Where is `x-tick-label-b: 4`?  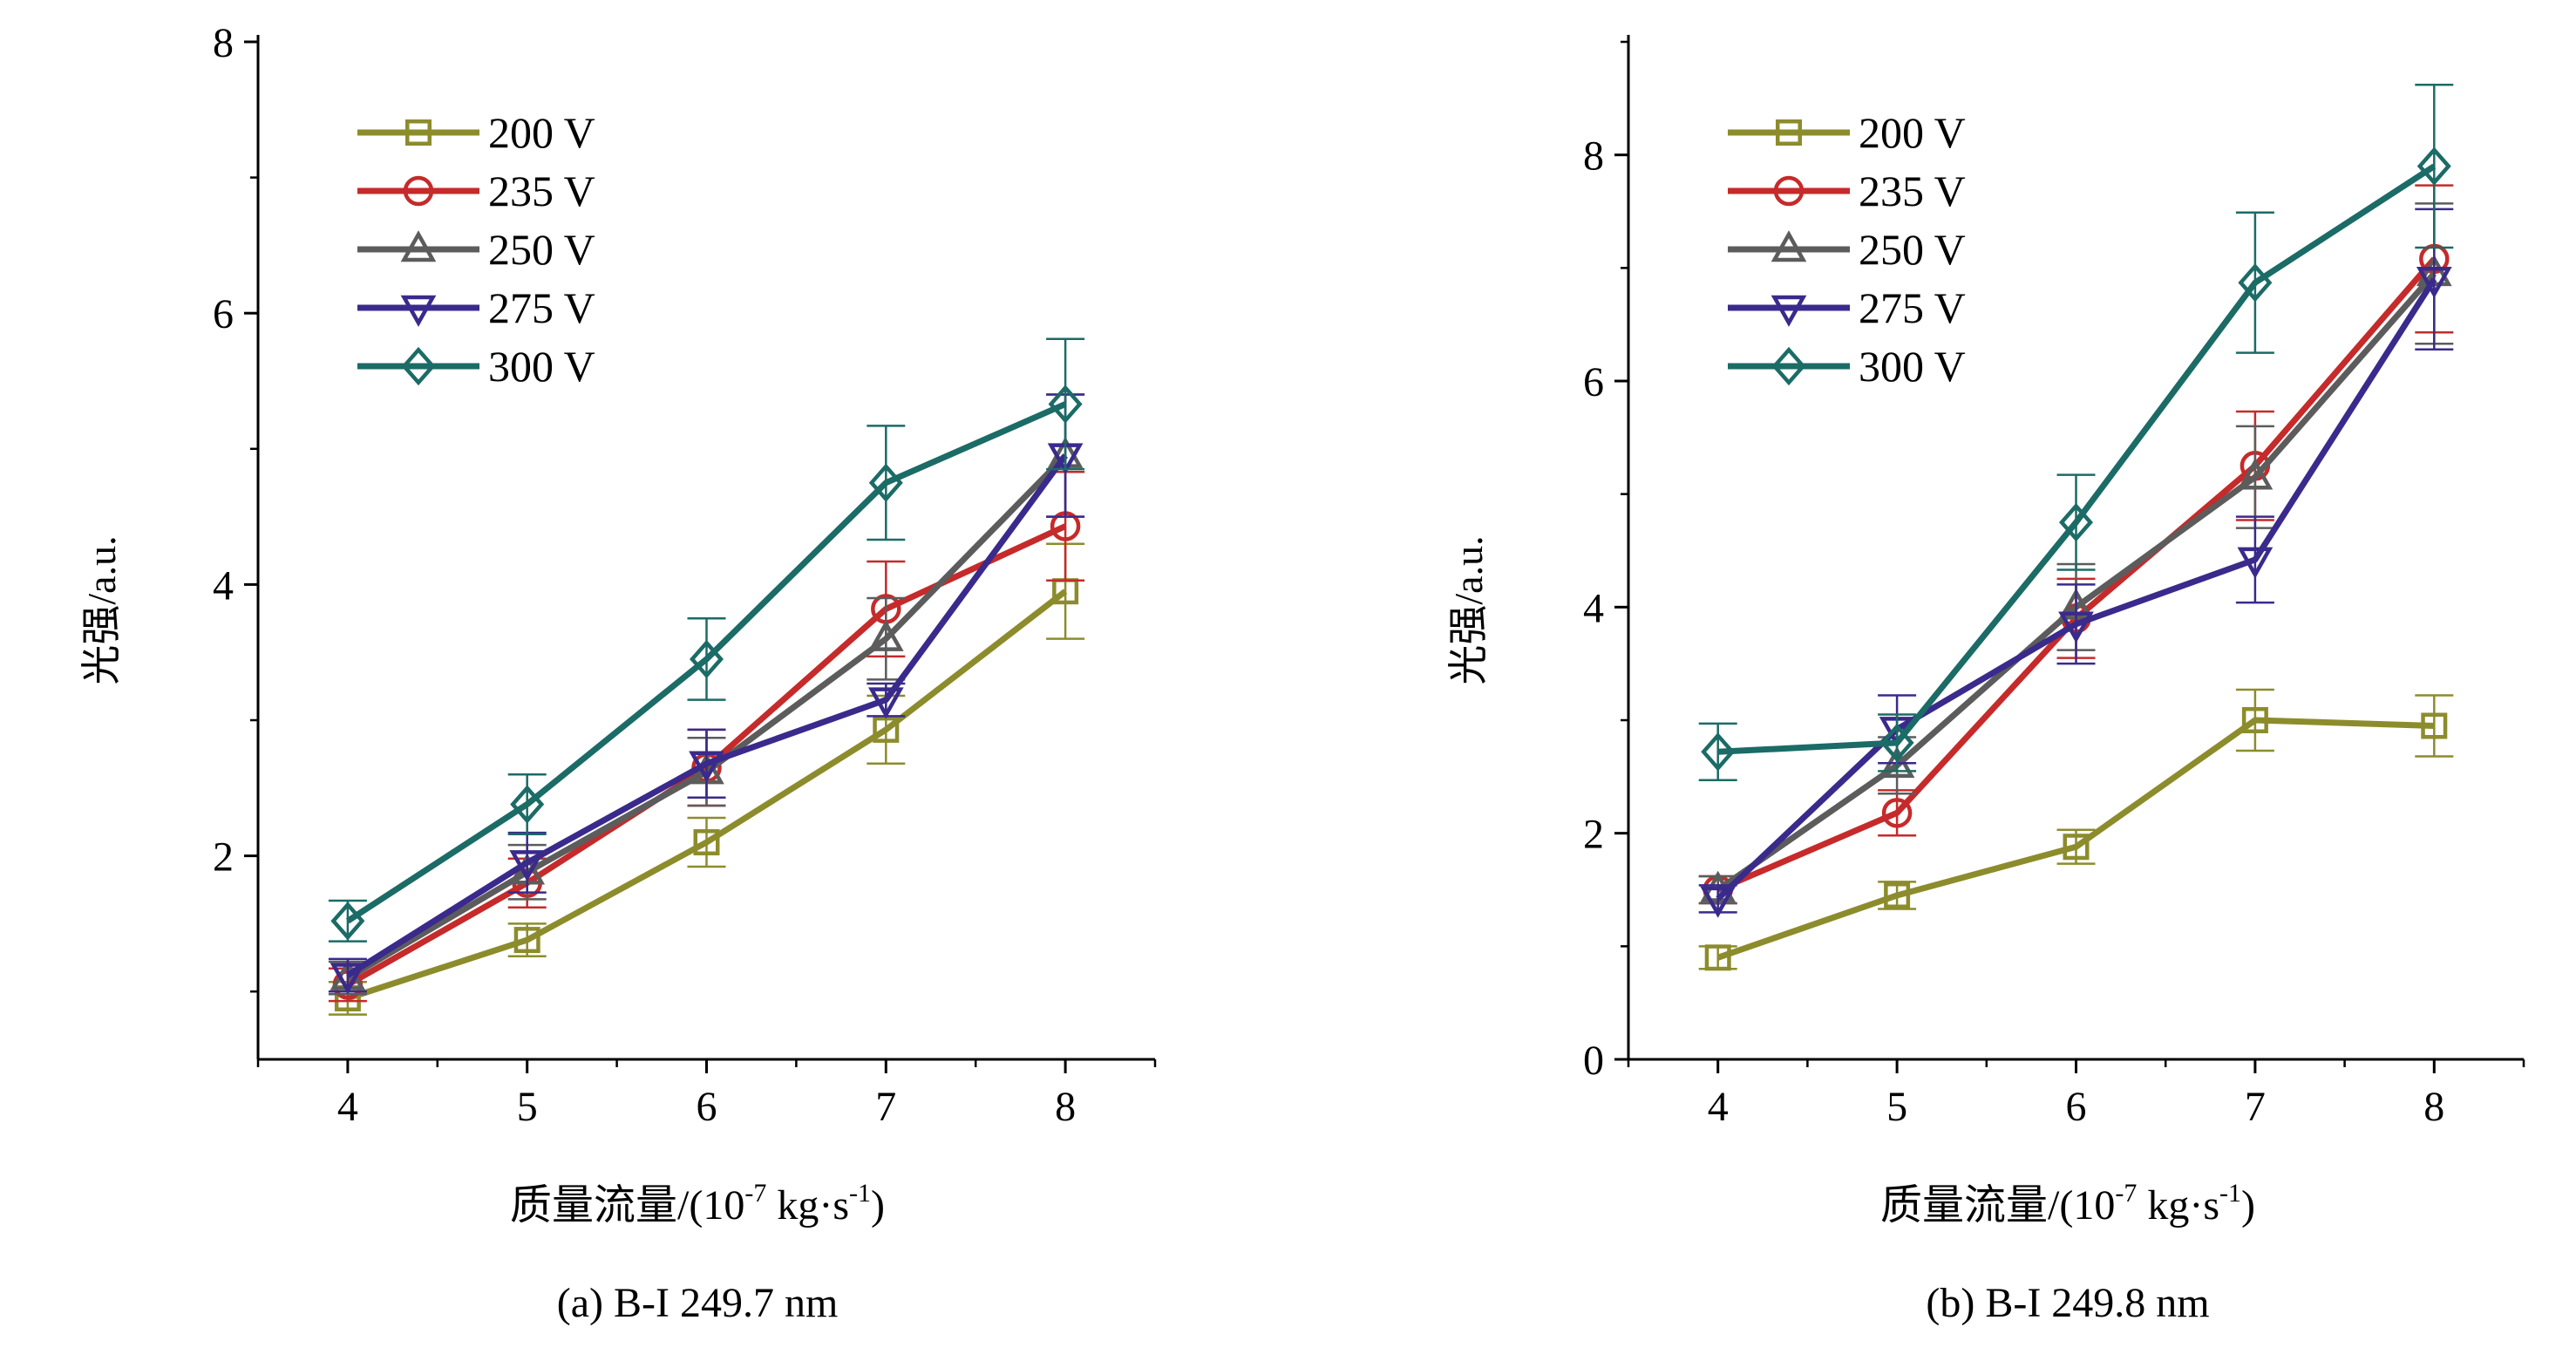 x-tick-label-b: 4 is located at coordinates (1718, 1107).